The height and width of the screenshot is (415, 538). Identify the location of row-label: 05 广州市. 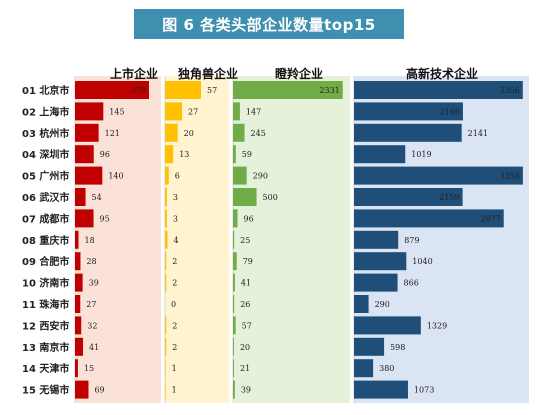
(45, 176).